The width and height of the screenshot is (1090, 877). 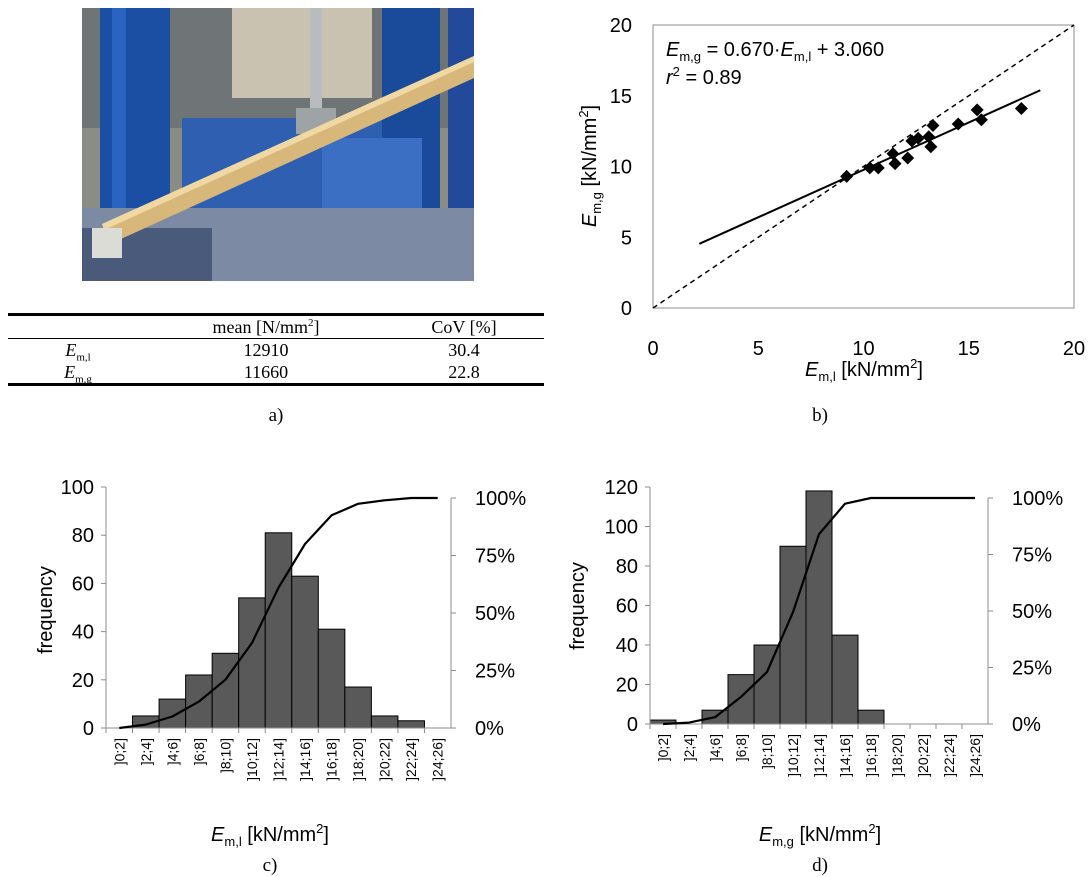 I want to click on plot-frame, so click(x=863, y=166).